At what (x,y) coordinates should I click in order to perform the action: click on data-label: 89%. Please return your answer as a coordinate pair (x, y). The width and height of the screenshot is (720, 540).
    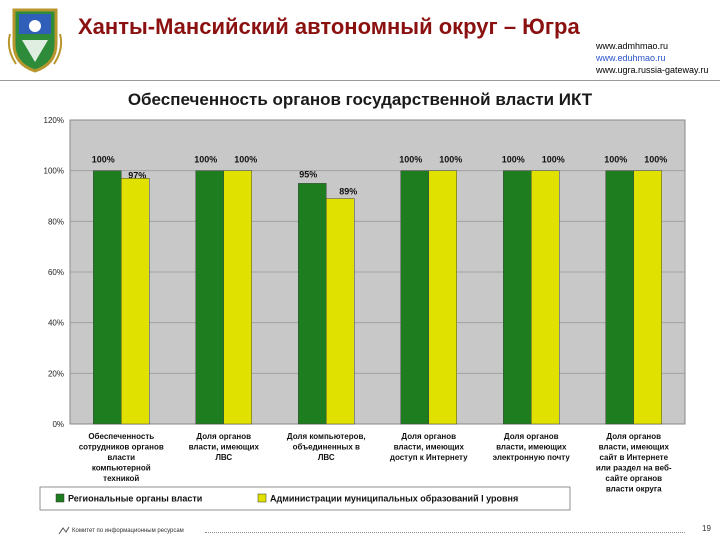
    Looking at the image, I should click on (348, 192).